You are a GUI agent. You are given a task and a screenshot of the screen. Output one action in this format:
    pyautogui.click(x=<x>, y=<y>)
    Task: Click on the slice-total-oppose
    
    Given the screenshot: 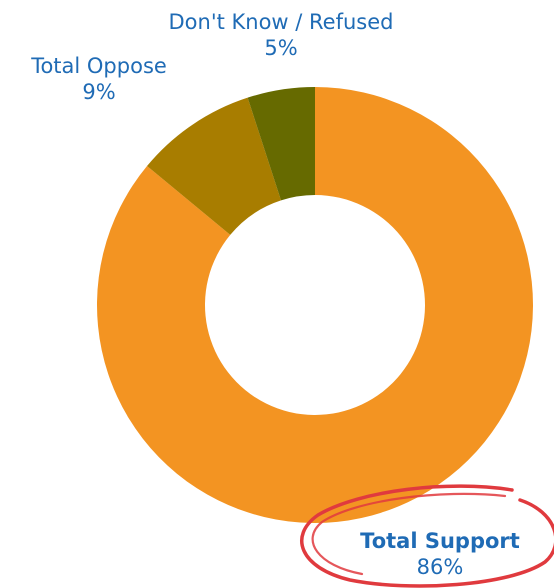 What is the action you would take?
    pyautogui.click(x=214, y=166)
    